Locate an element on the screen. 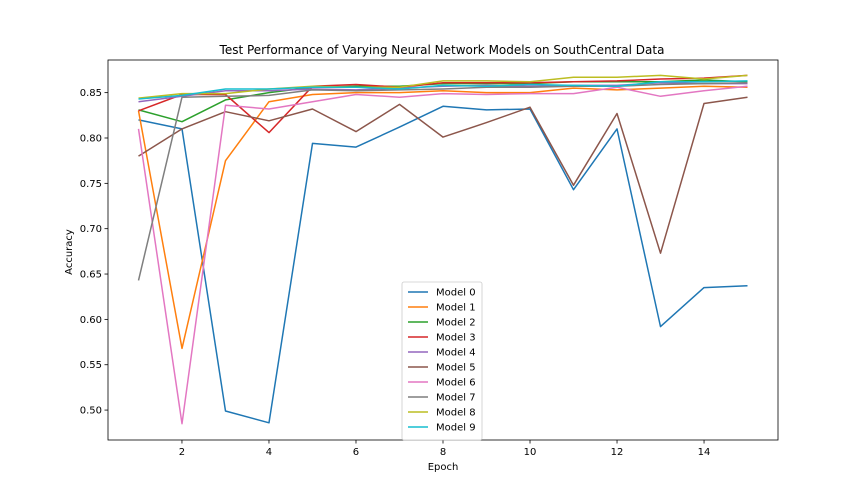  x-tick-label: 4 is located at coordinates (269, 452).